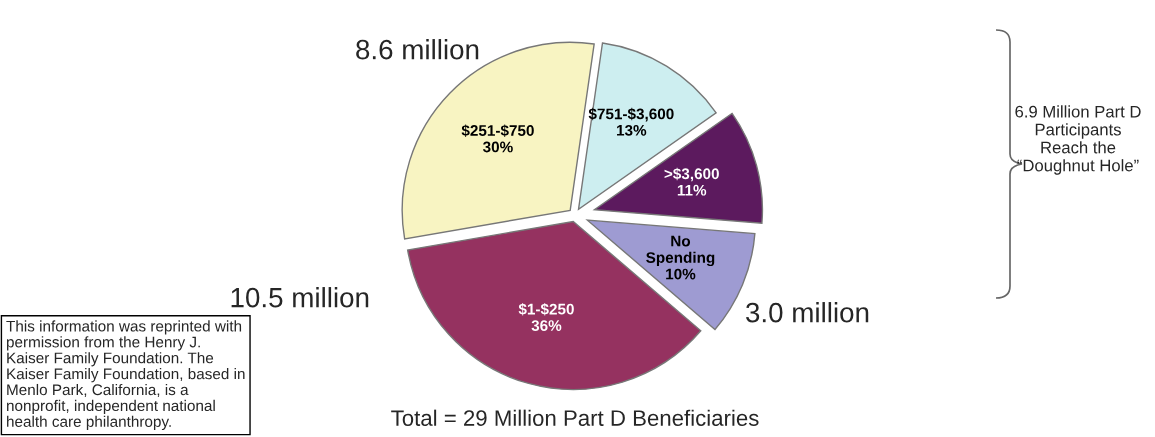 The image size is (1155, 437). Describe the element at coordinates (497, 130) in the screenshot. I see `slice-label: $251-$750` at that location.